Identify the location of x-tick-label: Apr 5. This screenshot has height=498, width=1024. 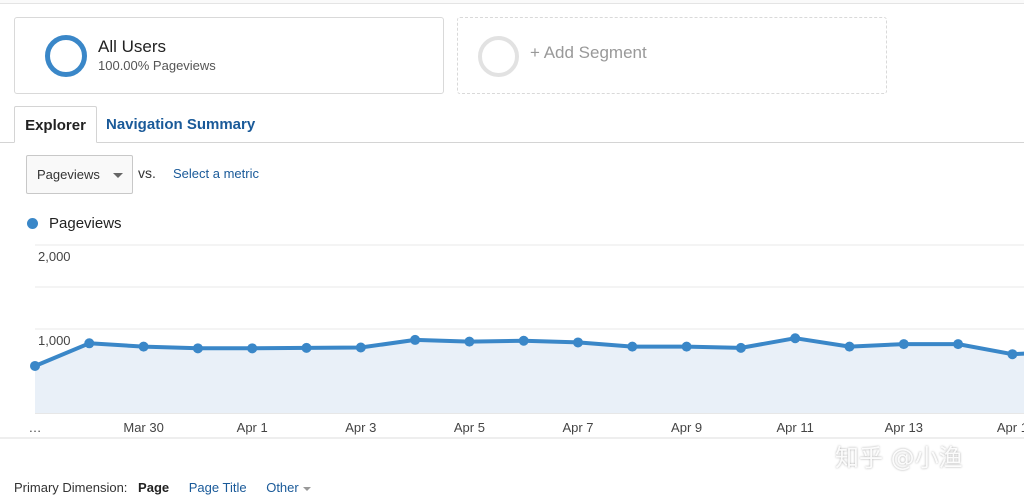
(469, 427).